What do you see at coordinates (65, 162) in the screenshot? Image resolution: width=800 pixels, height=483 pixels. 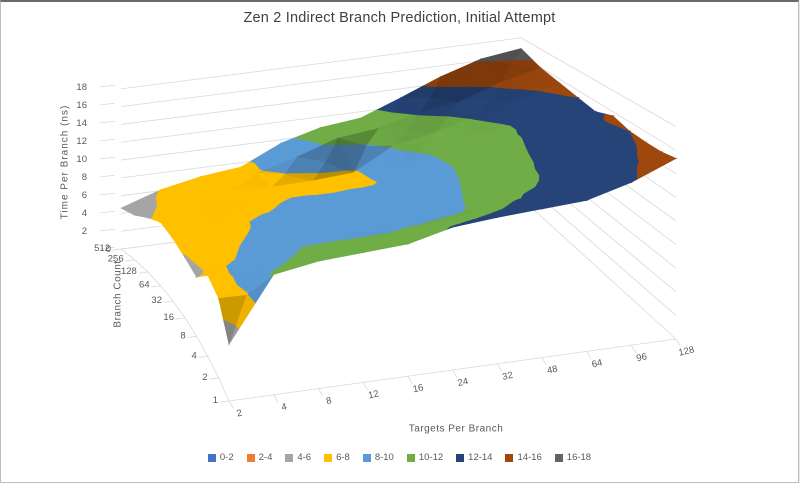 I see `z-axis-title: Time Per Branch (ns)` at bounding box center [65, 162].